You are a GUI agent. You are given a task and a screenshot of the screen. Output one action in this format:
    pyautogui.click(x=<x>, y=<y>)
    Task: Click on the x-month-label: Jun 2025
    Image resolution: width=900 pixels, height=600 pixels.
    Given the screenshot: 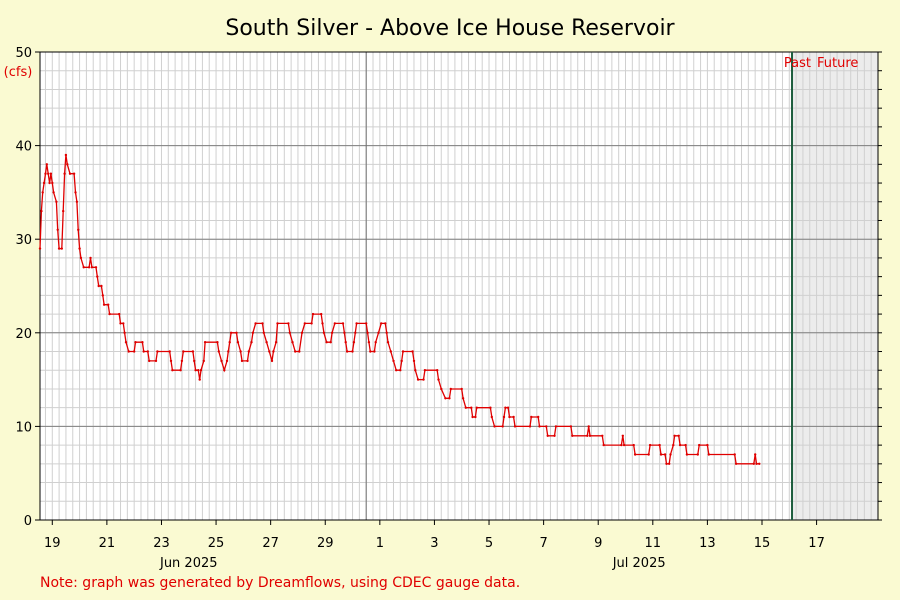 What is the action you would take?
    pyautogui.click(x=188, y=563)
    